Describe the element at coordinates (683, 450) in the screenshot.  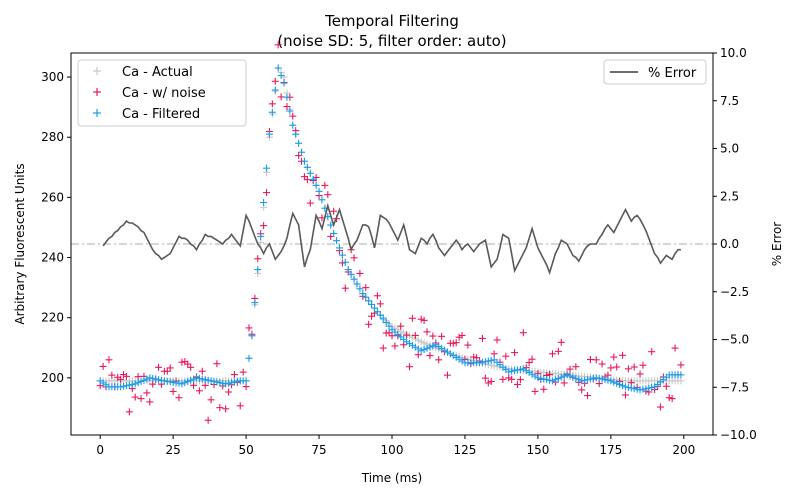
I see `x-tick-label: 200` at that location.